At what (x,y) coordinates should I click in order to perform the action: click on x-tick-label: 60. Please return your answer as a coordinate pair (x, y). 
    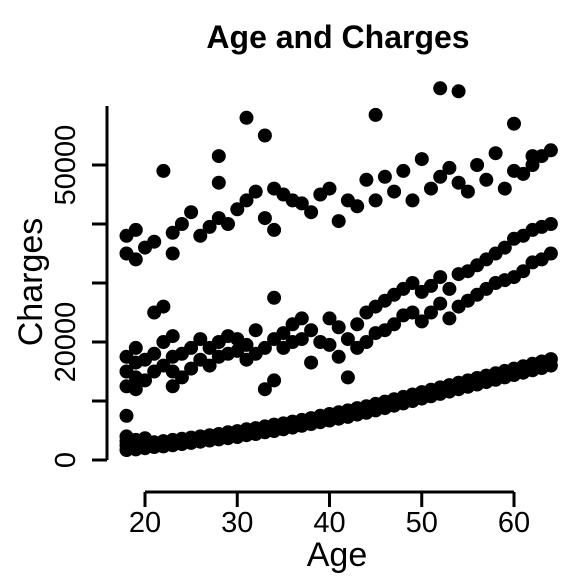
    Looking at the image, I should click on (514, 523).